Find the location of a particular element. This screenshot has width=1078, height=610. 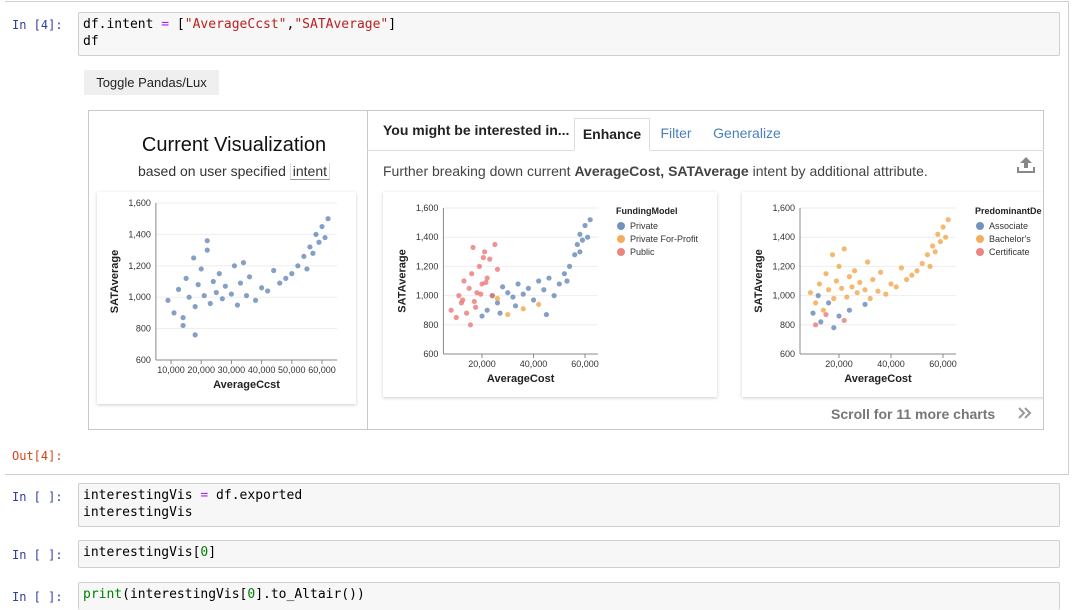

scroll-hint: Scroll for 11 more charts is located at coordinates (913, 414).